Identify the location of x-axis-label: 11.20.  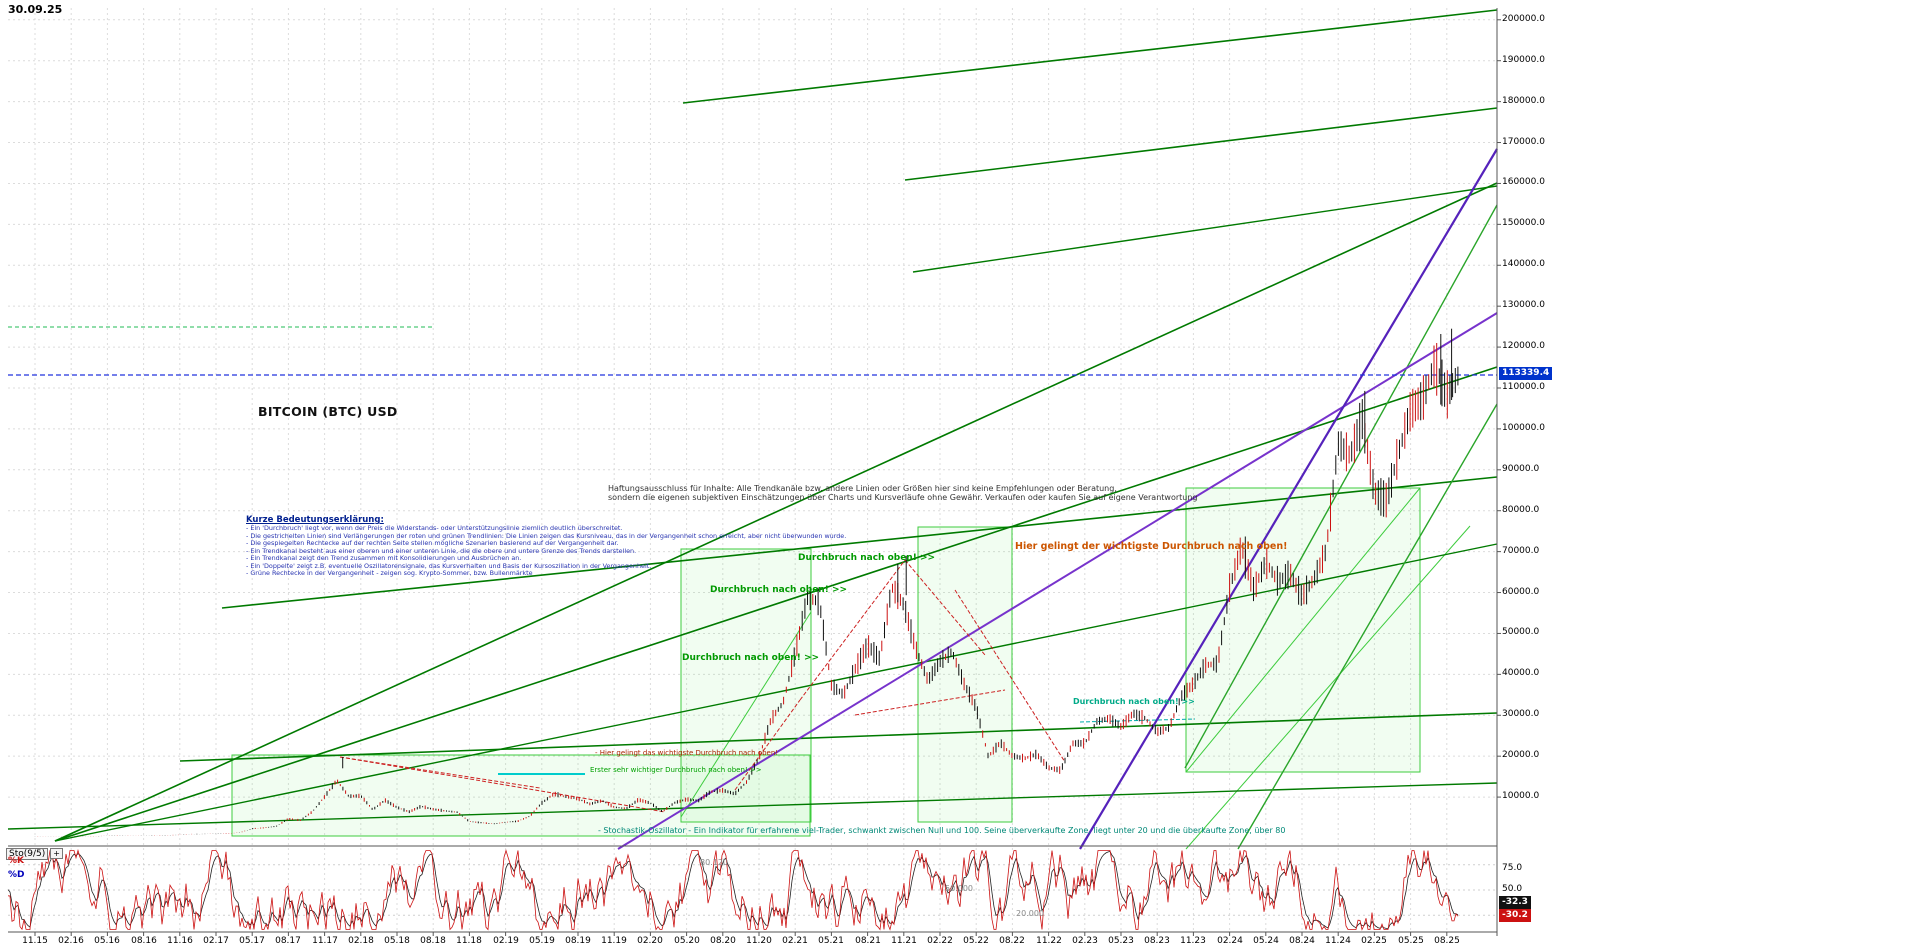
(759, 941).